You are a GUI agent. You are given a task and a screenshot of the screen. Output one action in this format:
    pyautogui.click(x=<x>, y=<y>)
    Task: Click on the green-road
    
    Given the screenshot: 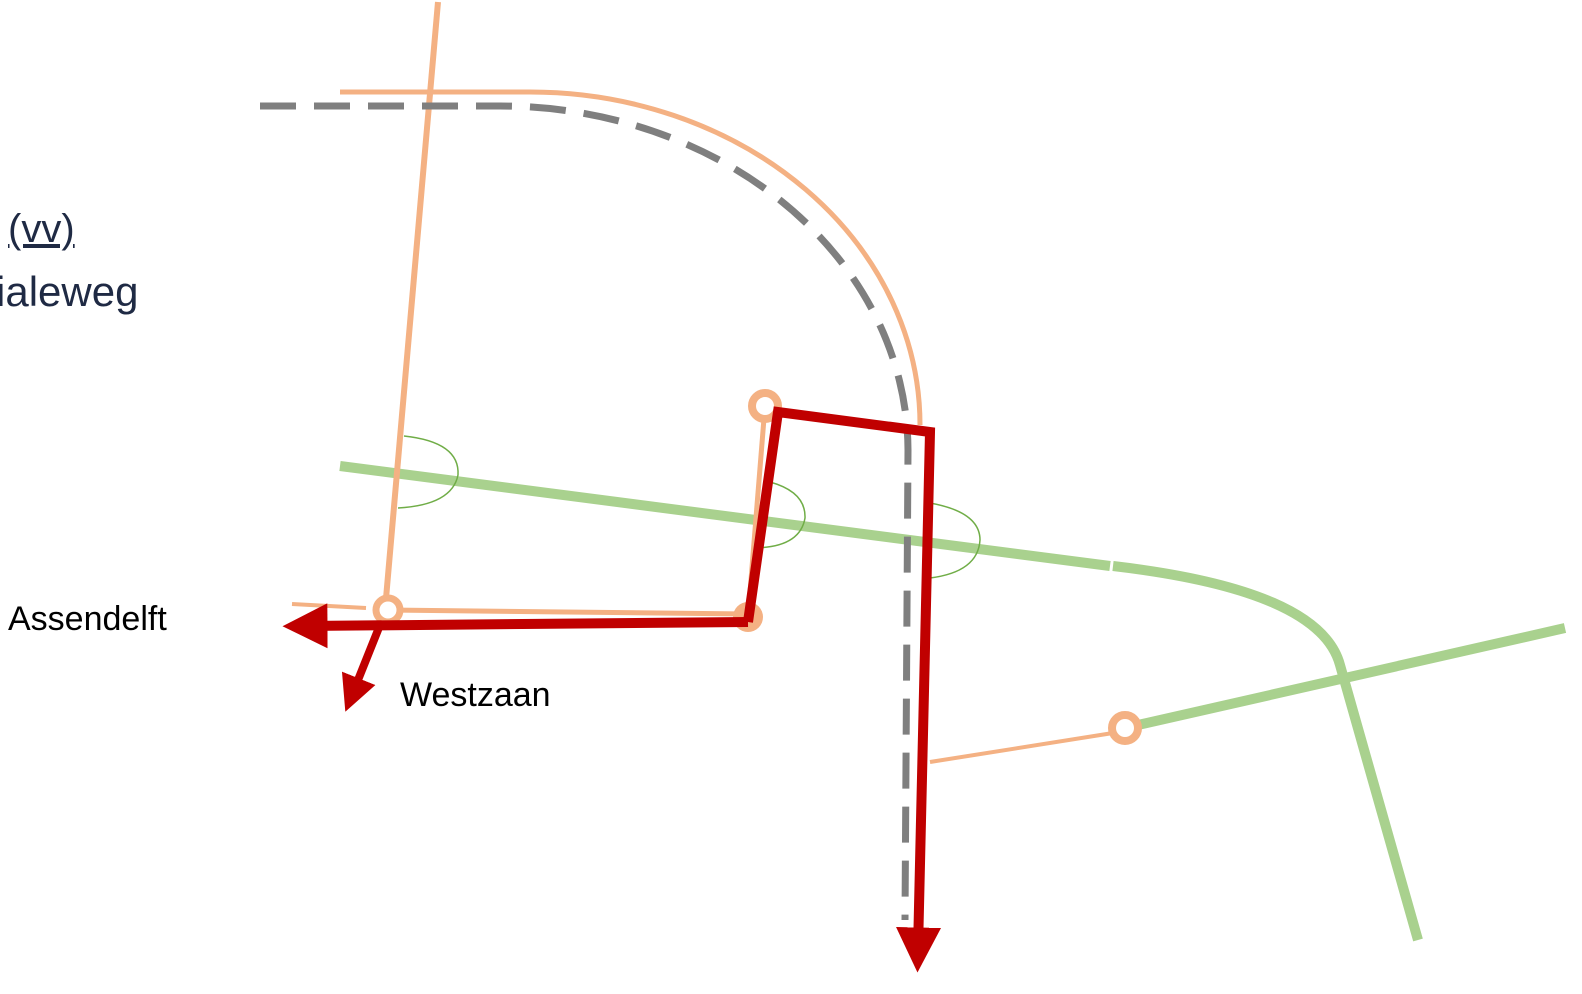 What is the action you would take?
    pyautogui.click(x=725, y=516)
    